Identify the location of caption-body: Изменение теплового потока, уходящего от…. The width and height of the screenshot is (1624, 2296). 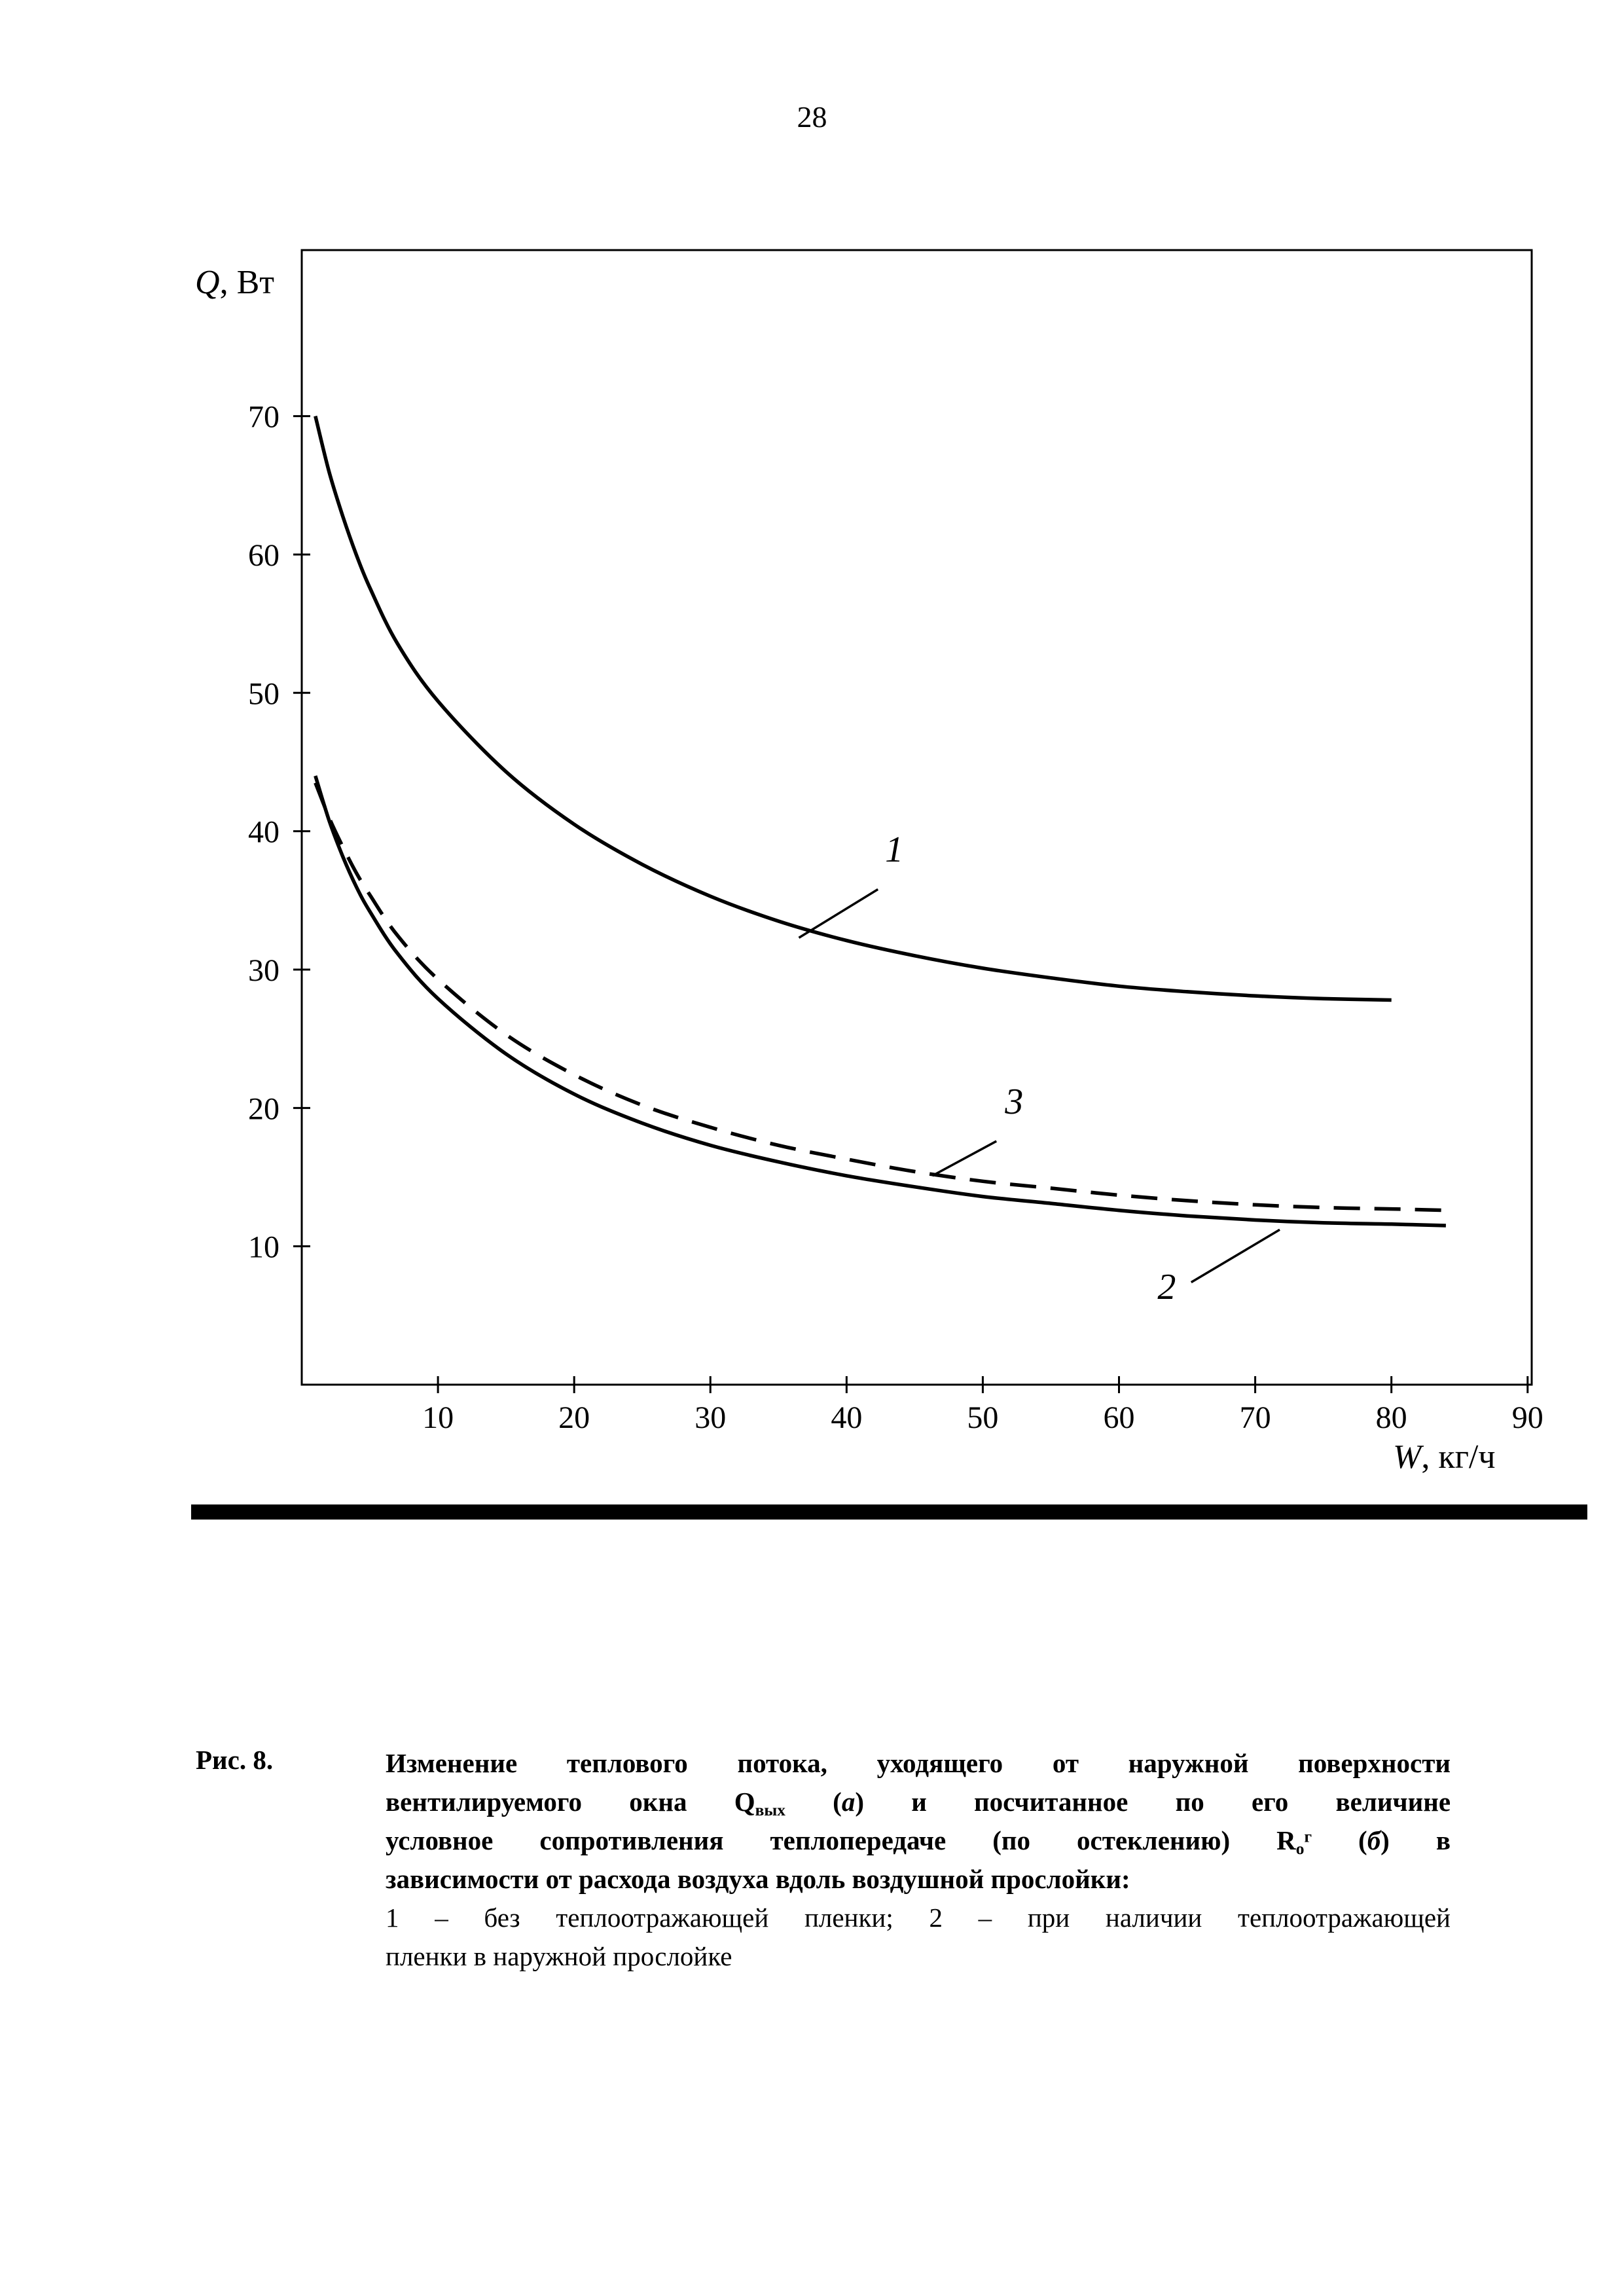
(918, 1821).